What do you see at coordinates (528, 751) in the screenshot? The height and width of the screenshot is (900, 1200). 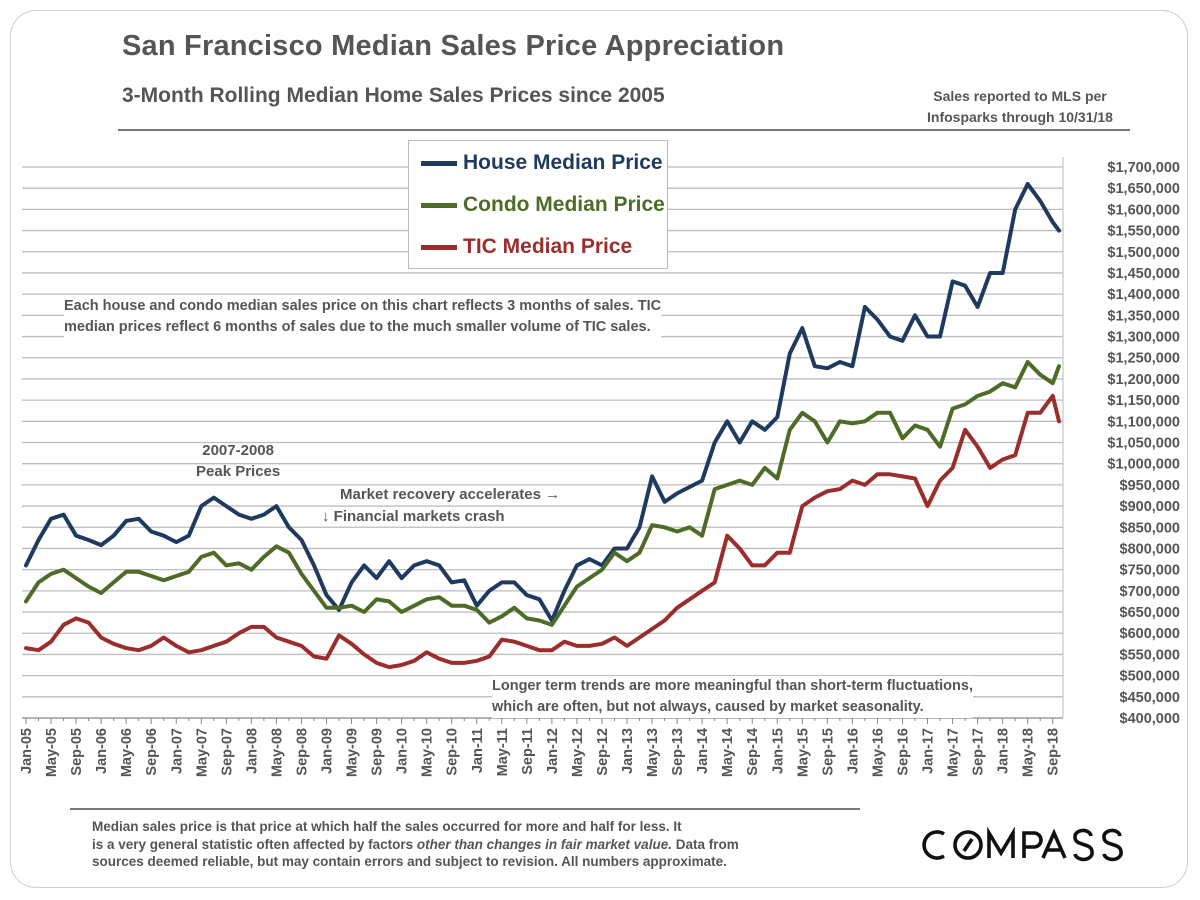 I see `x-tick-label: Sep-11` at bounding box center [528, 751].